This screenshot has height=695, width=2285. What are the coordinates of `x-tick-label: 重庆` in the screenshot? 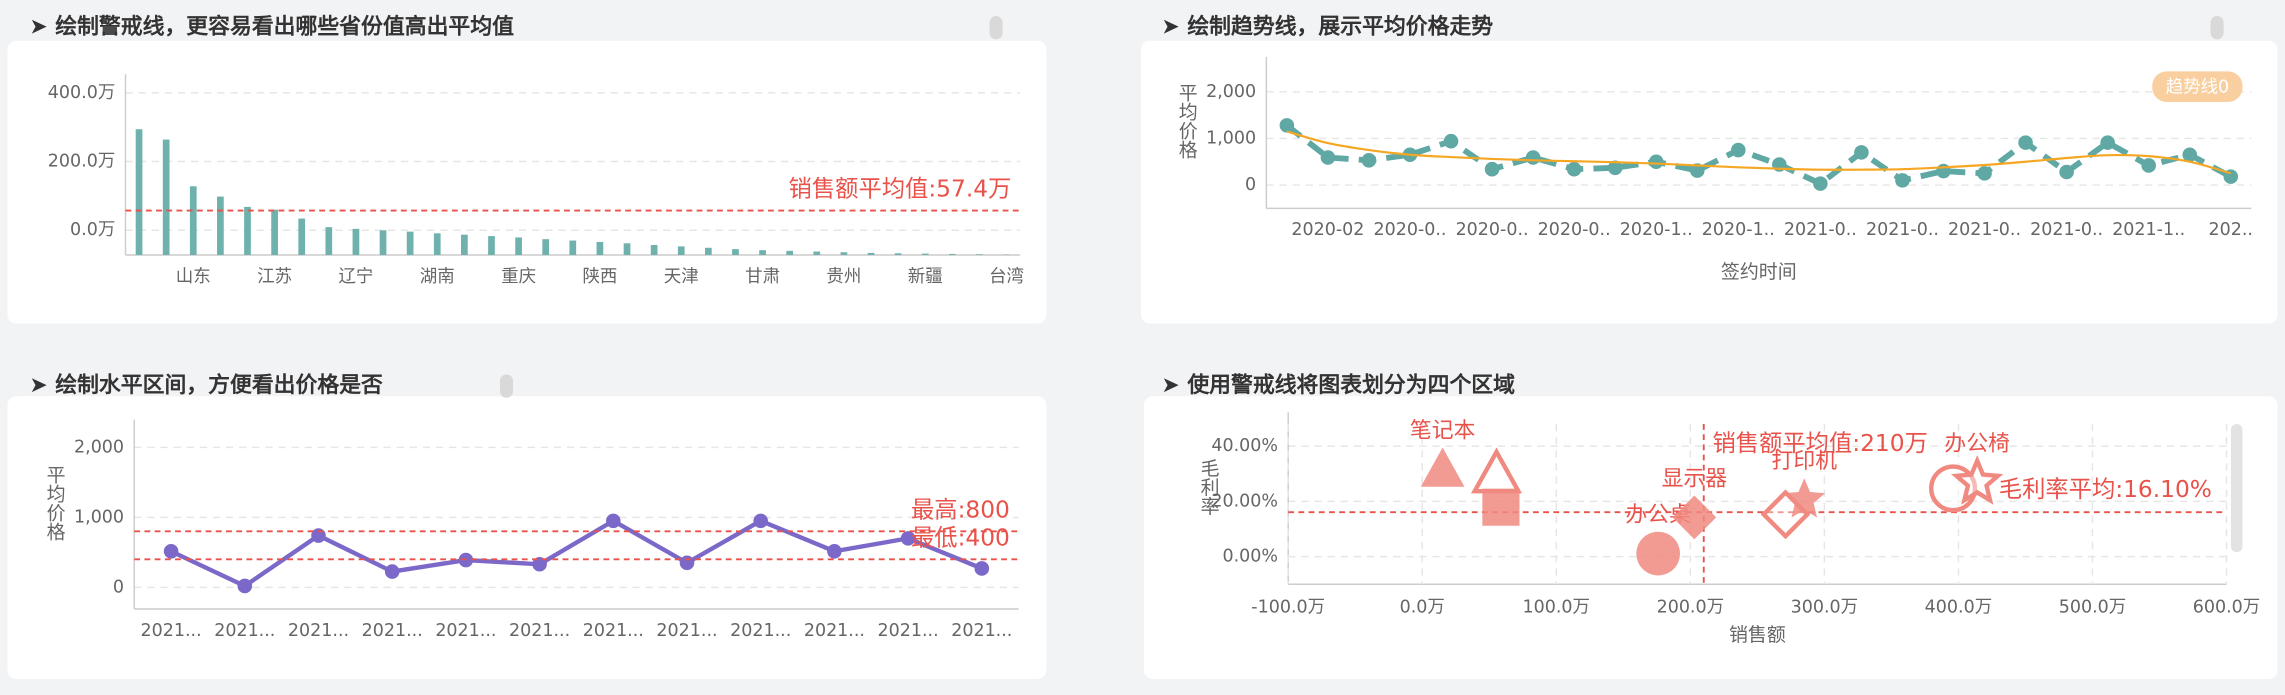 It's located at (518, 277).